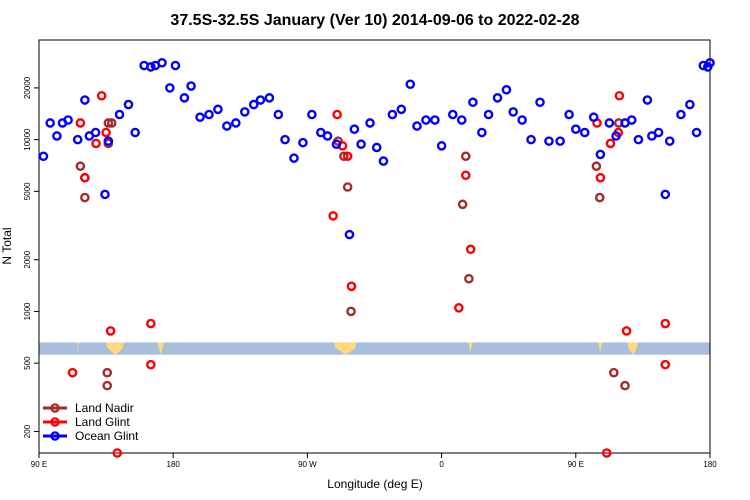  What do you see at coordinates (27, 87) in the screenshot?
I see `y-tick-label-6: 20000` at bounding box center [27, 87].